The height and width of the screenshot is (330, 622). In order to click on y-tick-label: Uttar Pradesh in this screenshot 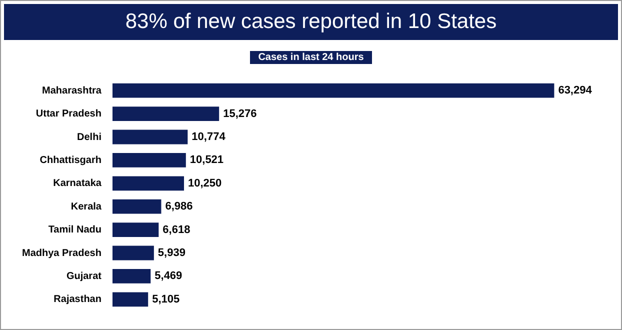, I will do `click(69, 114)`.